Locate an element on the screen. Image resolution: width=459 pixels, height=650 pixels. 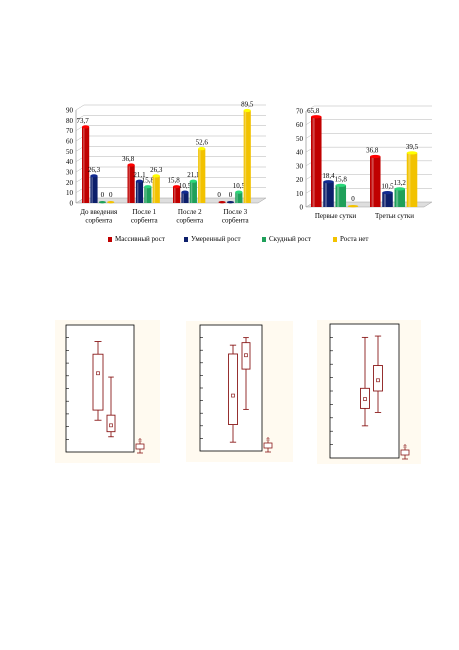
legend-label-moderate: Умеренный рост is located at coordinates (216, 239).